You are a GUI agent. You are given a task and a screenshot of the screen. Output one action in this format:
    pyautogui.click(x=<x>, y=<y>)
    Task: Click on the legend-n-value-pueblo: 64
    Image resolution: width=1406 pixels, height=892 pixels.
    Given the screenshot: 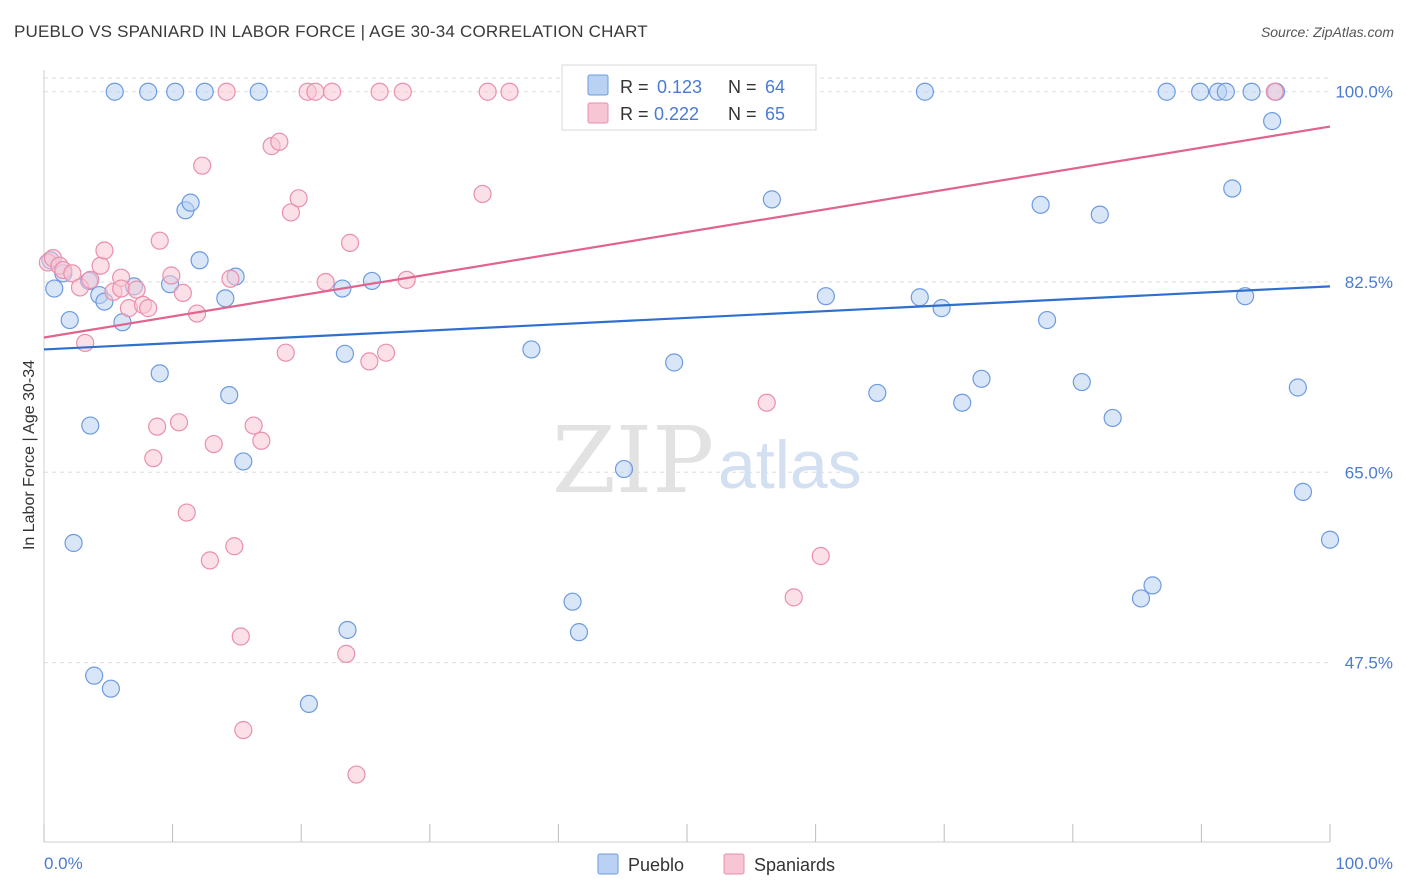 What is the action you would take?
    pyautogui.click(x=775, y=87)
    